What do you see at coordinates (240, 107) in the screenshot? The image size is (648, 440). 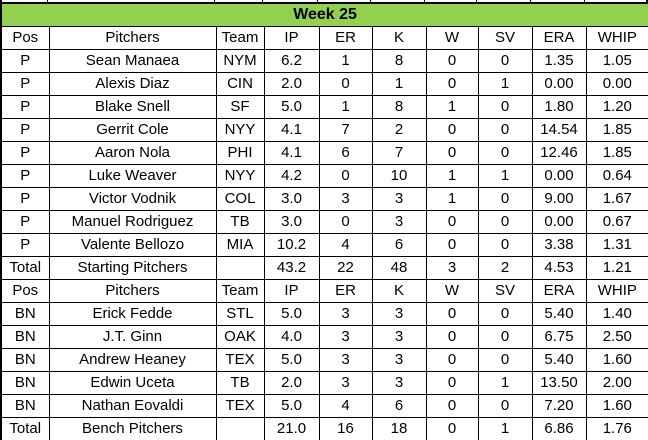 I see `cell-team: SF` at bounding box center [240, 107].